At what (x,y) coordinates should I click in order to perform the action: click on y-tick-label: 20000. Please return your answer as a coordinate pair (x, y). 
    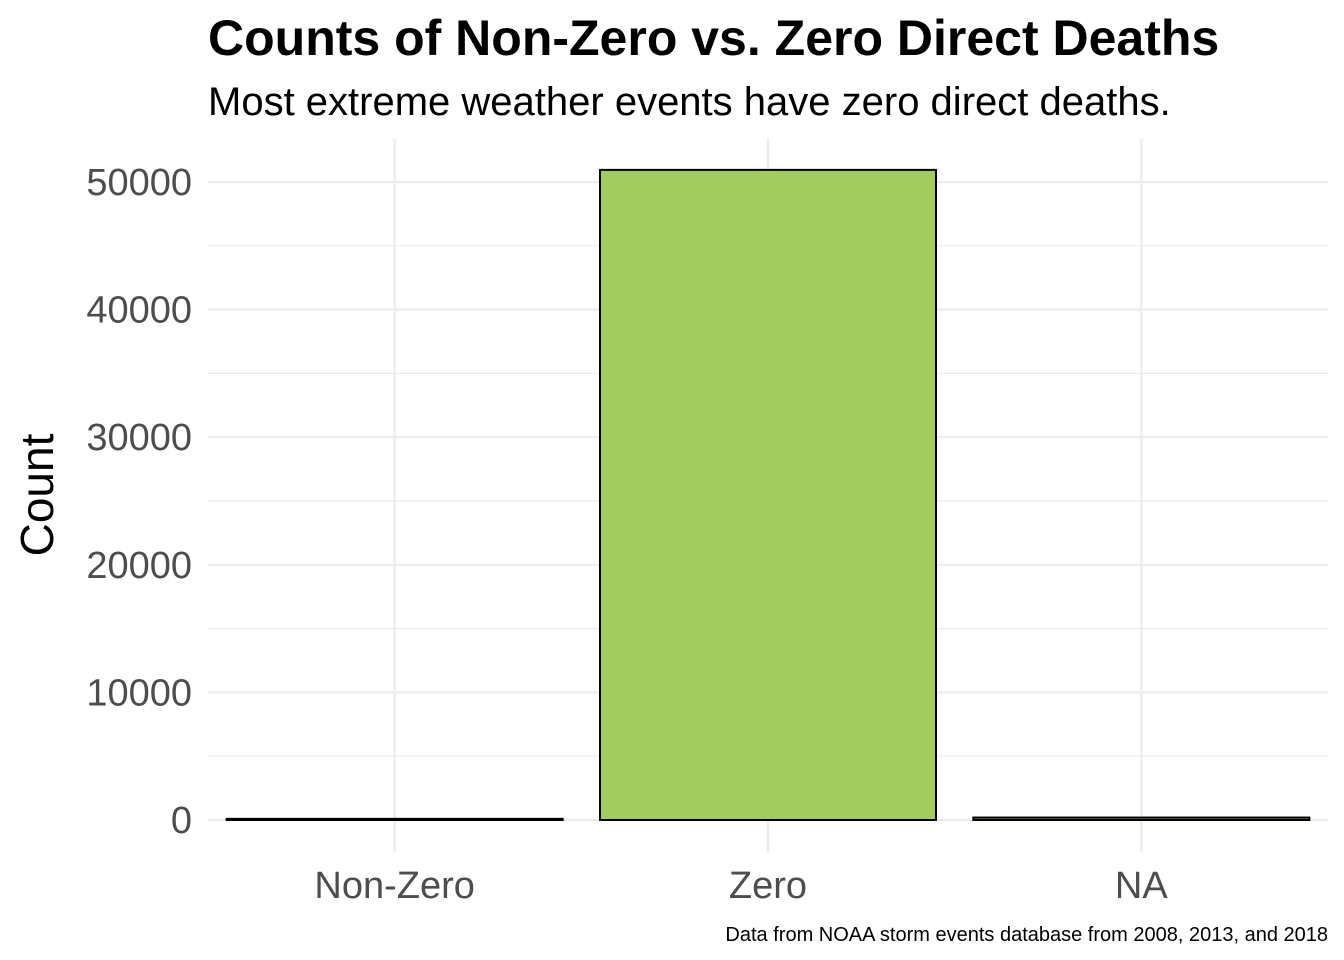
    Looking at the image, I should click on (139, 566).